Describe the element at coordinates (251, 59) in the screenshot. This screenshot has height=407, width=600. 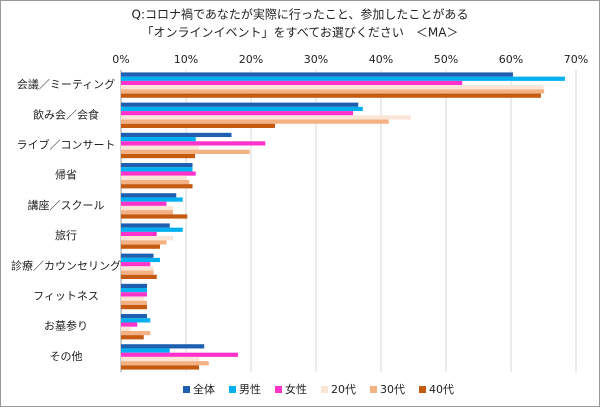
I see `x-tick-label: 20%` at that location.